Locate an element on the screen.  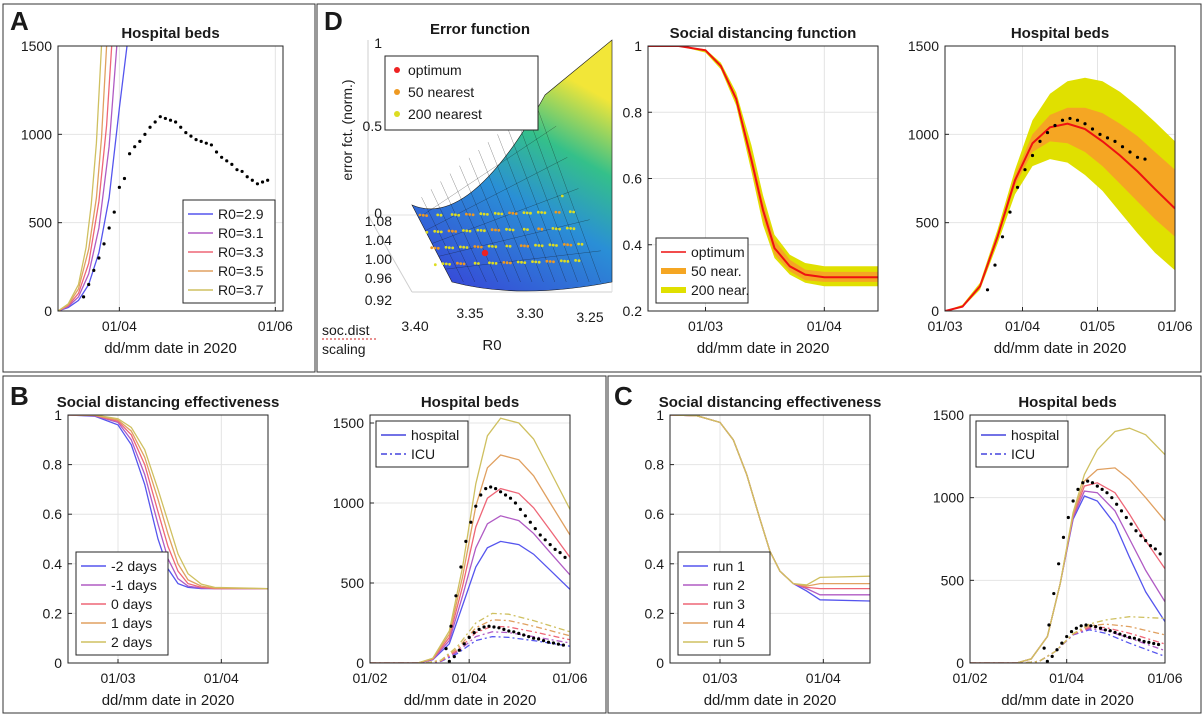
x-tick-label-0: 01/04 is located at coordinates (119, 326).